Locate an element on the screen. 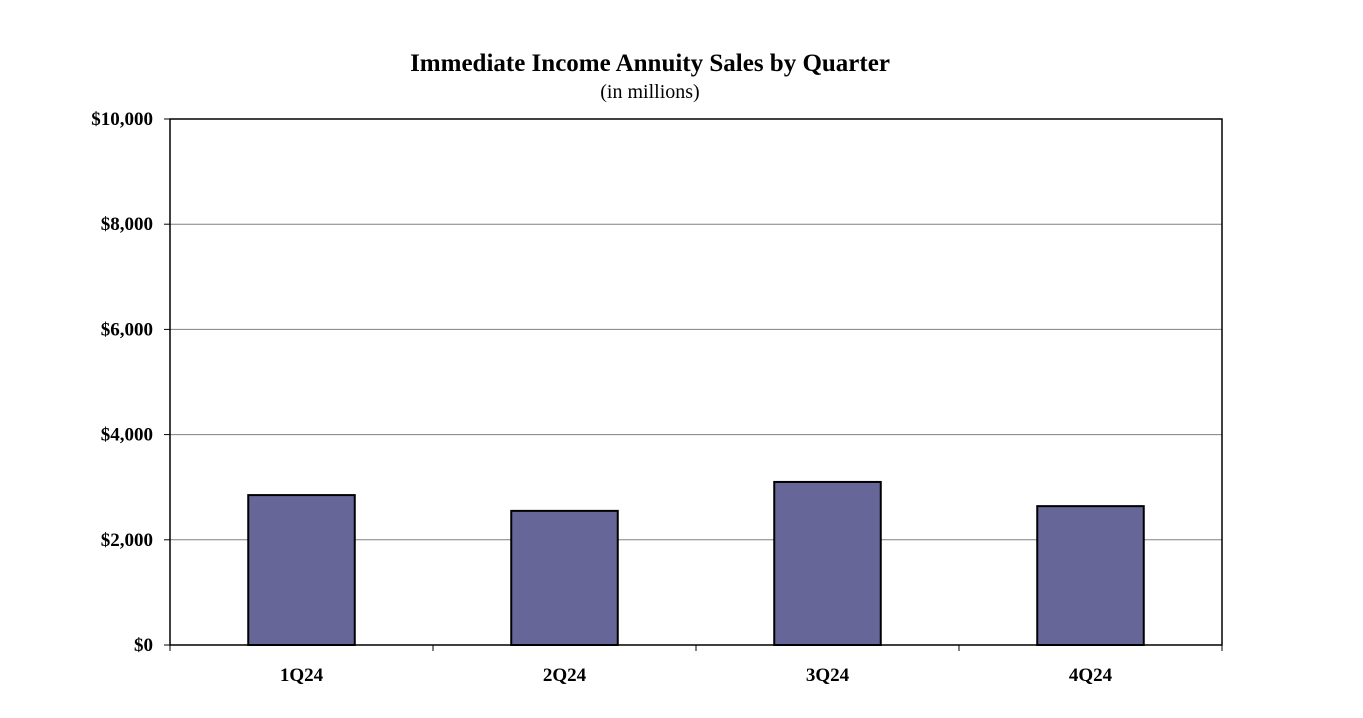 The height and width of the screenshot is (718, 1363). y-axis-tick-label: $8,000 is located at coordinates (127, 224).